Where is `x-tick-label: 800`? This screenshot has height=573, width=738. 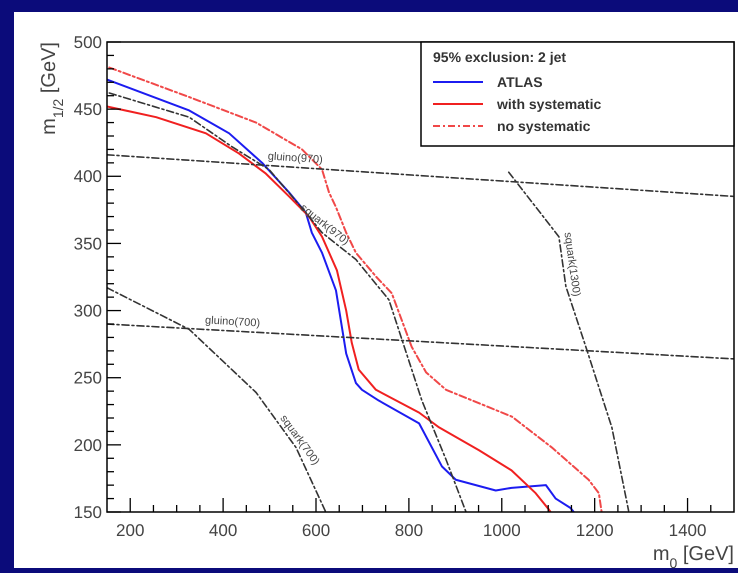 x-tick-label: 800 is located at coordinates (409, 530).